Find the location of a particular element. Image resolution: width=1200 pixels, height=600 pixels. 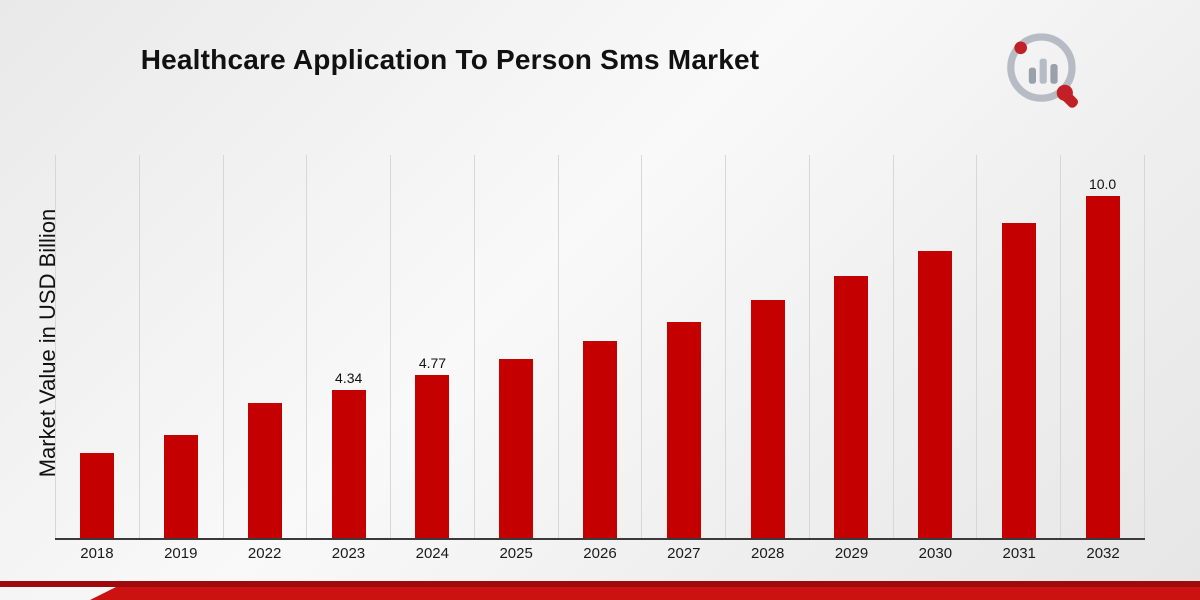

x-tick-2031: 2031 is located at coordinates (1019, 553).